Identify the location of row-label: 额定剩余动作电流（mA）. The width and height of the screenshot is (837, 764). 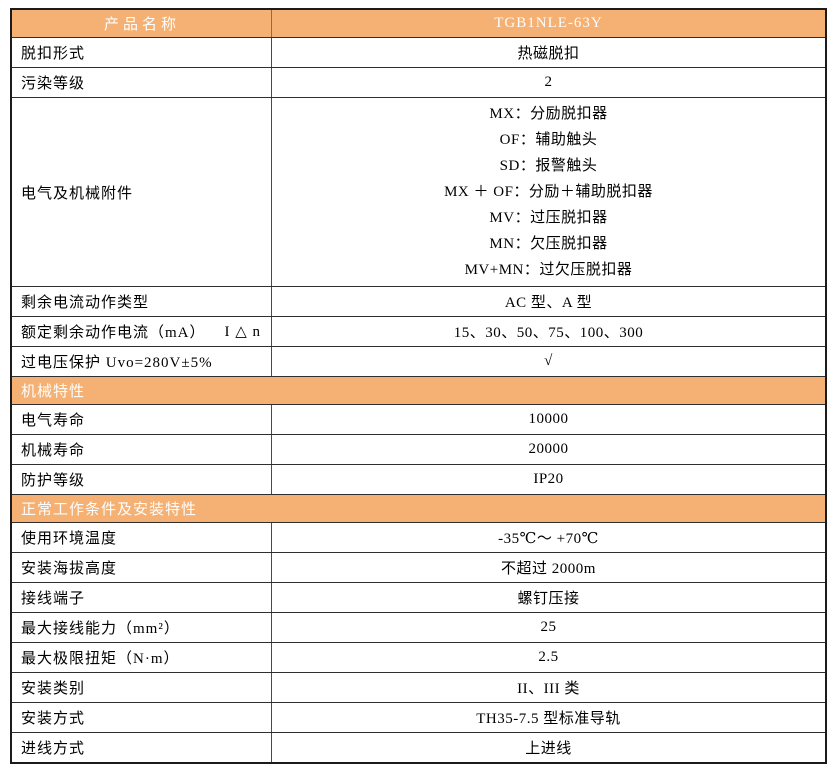
(113, 333).